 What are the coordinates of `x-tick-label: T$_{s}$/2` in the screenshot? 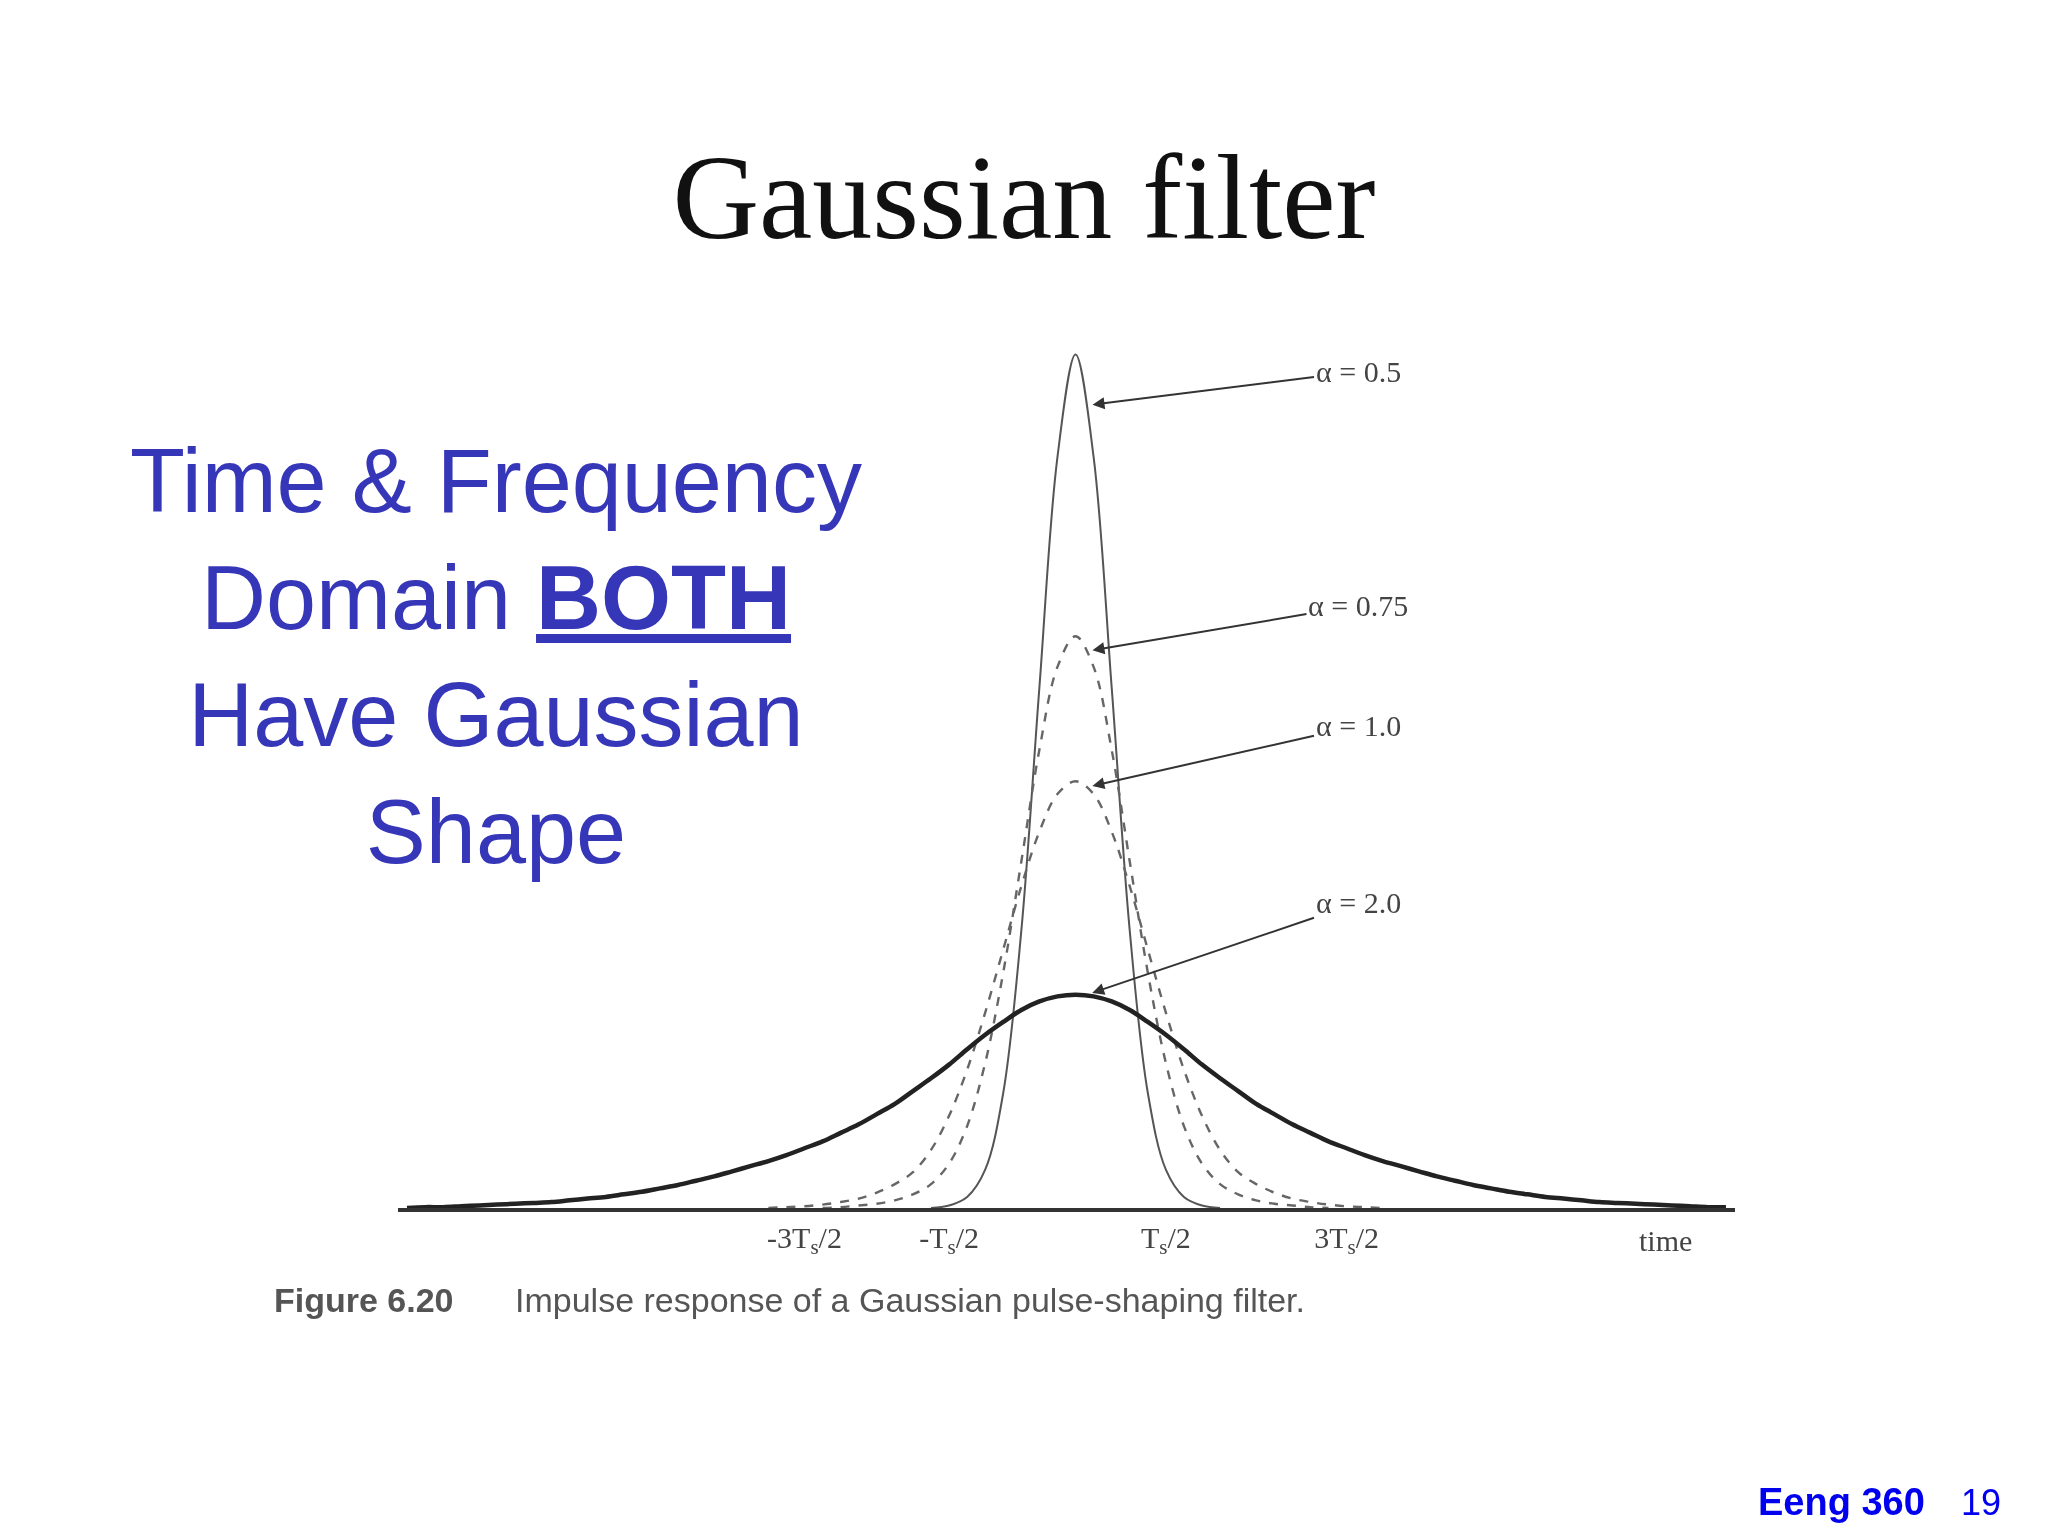 It's located at (1165, 1240).